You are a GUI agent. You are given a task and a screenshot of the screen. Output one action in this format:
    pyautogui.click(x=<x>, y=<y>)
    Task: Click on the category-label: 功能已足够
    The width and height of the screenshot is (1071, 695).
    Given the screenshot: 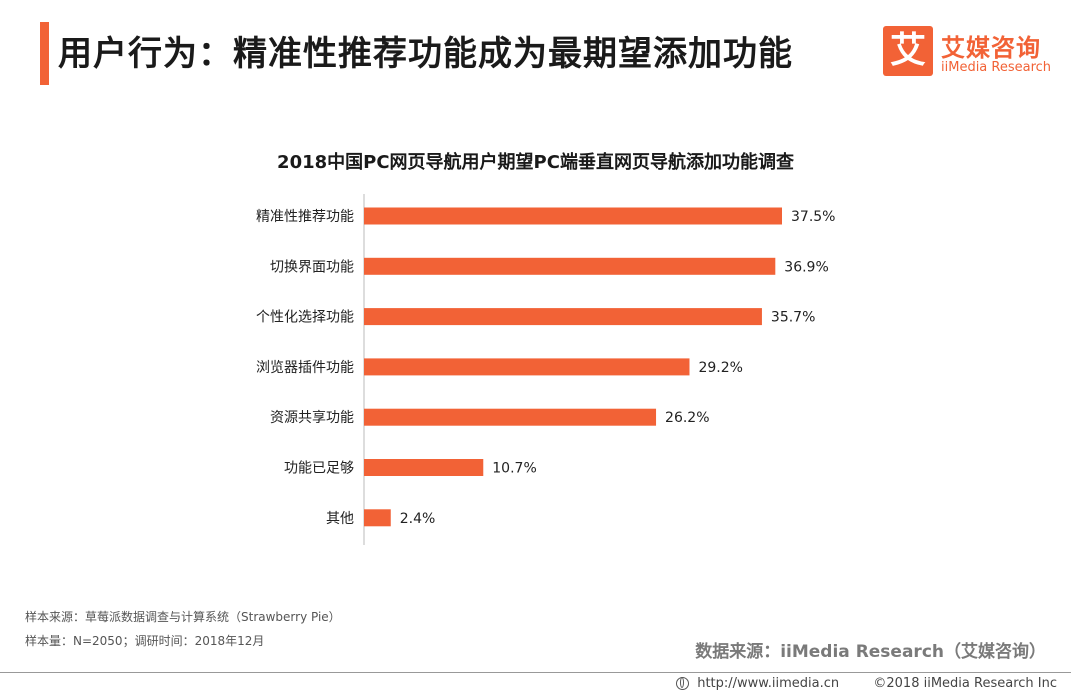 What is the action you would take?
    pyautogui.click(x=319, y=469)
    